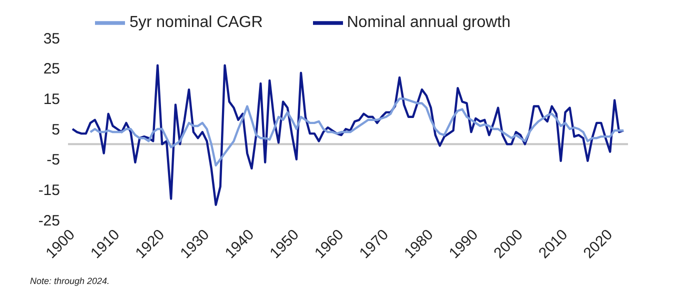  What do you see at coordinates (51, 99) in the screenshot?
I see `y-tick-label: 15` at bounding box center [51, 99].